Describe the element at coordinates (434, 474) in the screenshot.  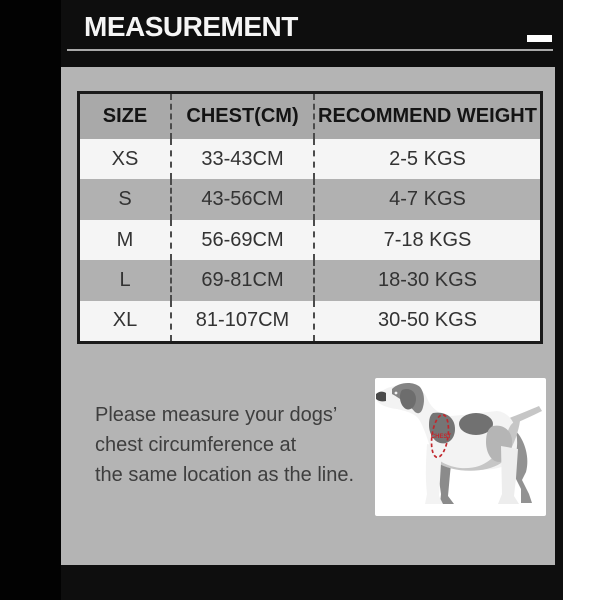
I see `dog-near-front-leg` at that location.